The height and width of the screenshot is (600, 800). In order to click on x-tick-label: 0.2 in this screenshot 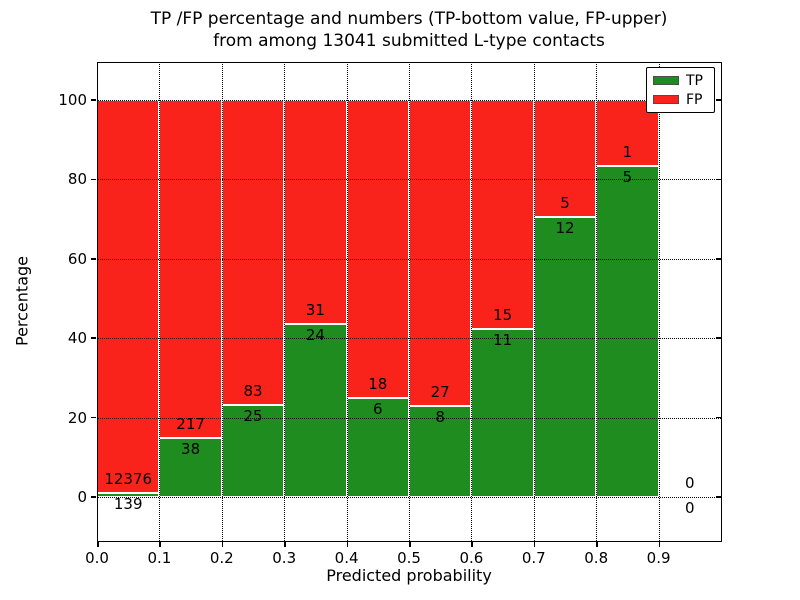, I will do `click(221, 558)`.